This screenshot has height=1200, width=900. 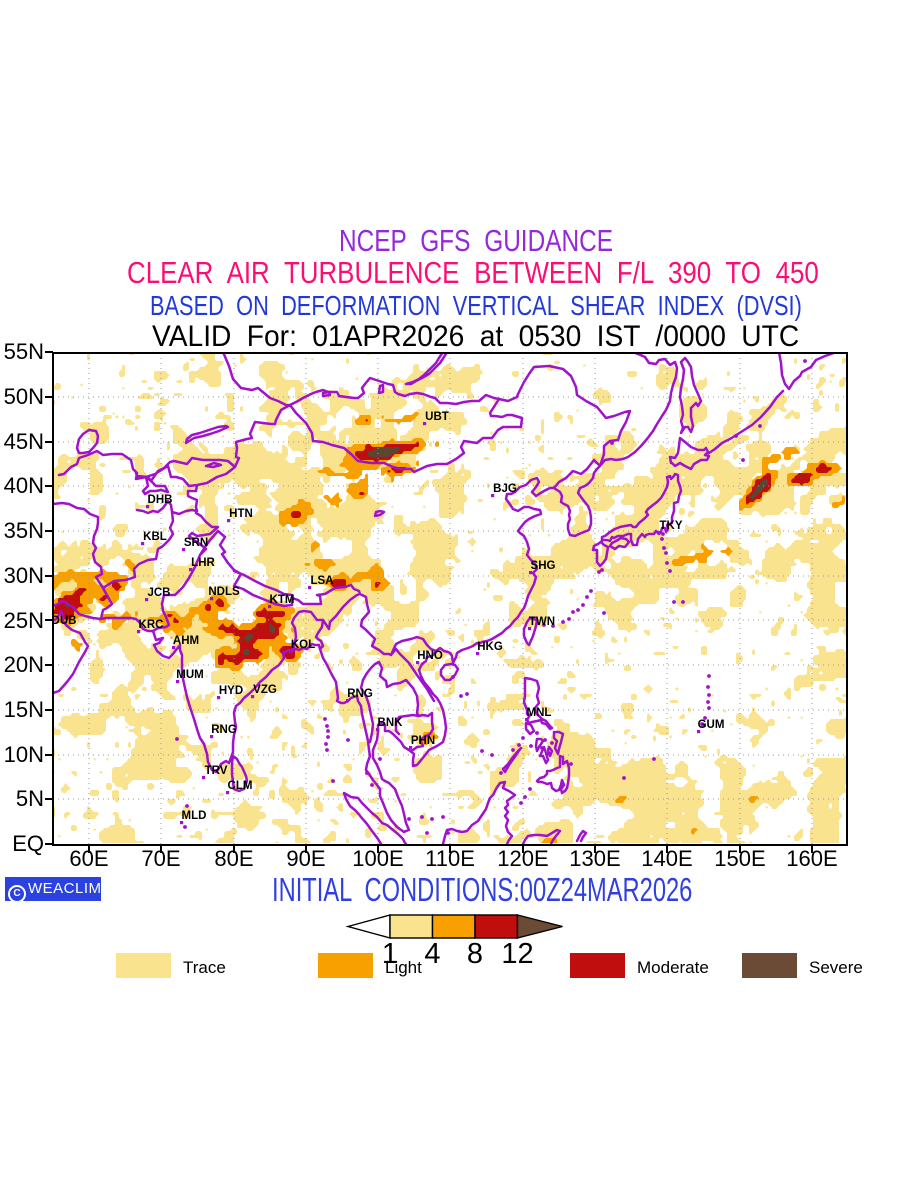 I want to click on svg-text: 110E, so click(x=450, y=858).